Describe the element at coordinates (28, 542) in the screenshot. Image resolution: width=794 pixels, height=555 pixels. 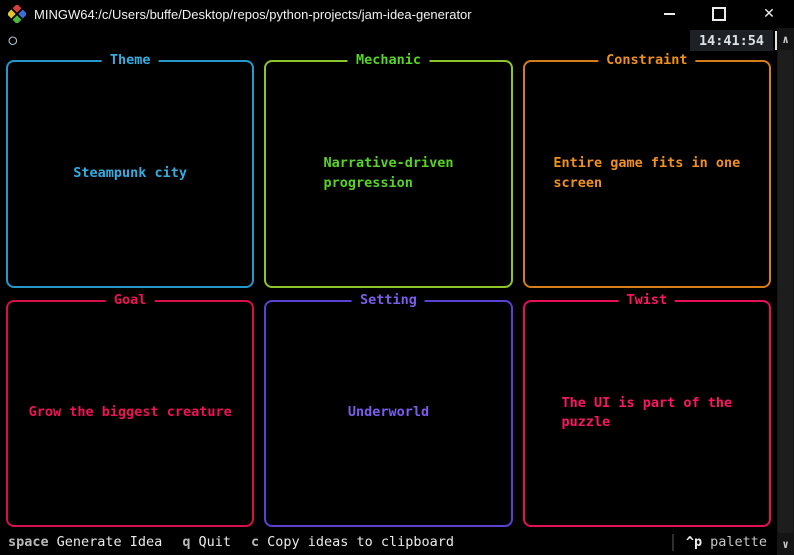
I see `binding-key: space` at that location.